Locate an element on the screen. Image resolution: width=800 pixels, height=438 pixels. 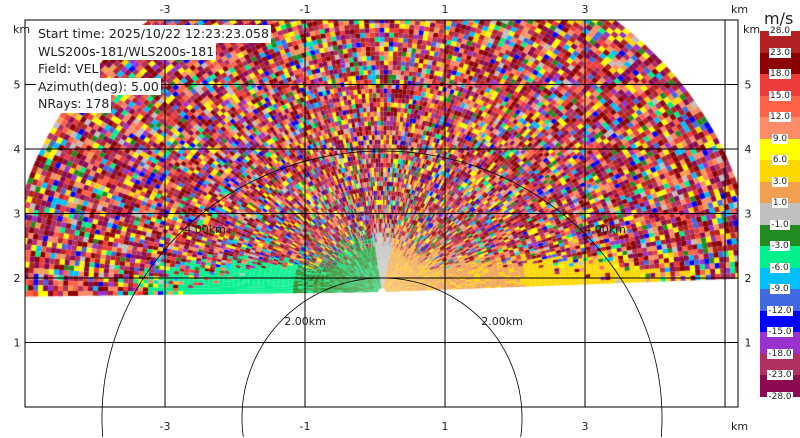
y-tick-left: 2 is located at coordinates (17, 278).